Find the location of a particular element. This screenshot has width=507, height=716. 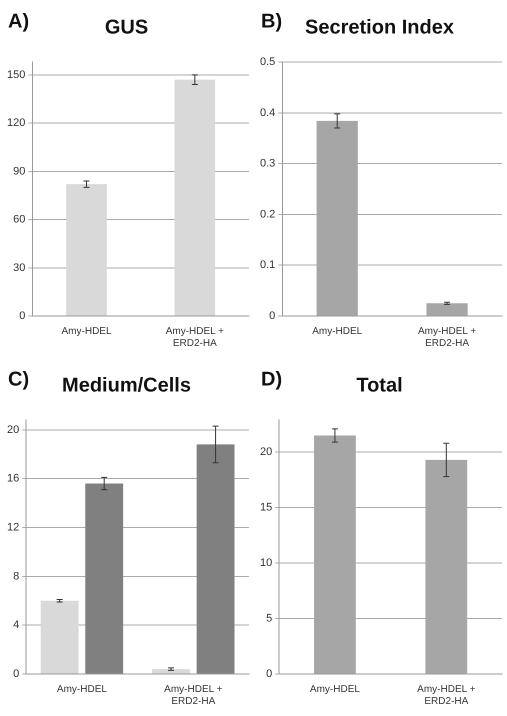

chart-title: Total is located at coordinates (379, 385).